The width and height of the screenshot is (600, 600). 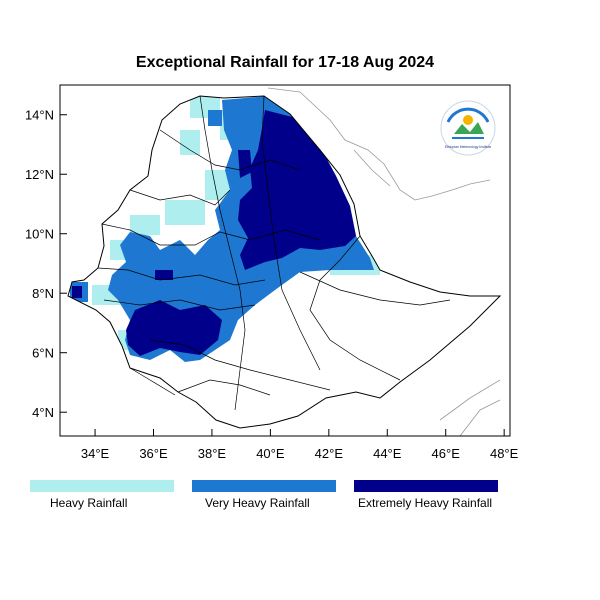 What do you see at coordinates (153, 453) in the screenshot?
I see `x-tick-label: 36°E` at bounding box center [153, 453].